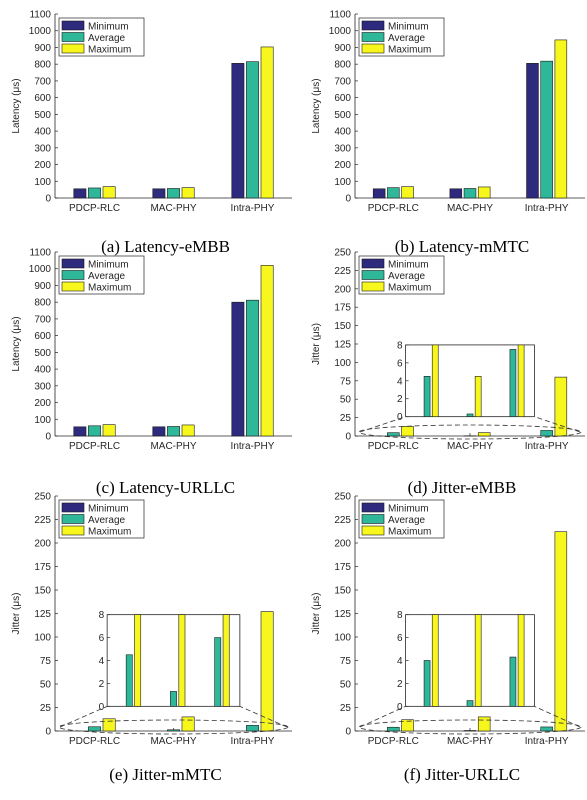  Describe the element at coordinates (42, 132) in the screenshot. I see `y-tick-label: 400` at that location.